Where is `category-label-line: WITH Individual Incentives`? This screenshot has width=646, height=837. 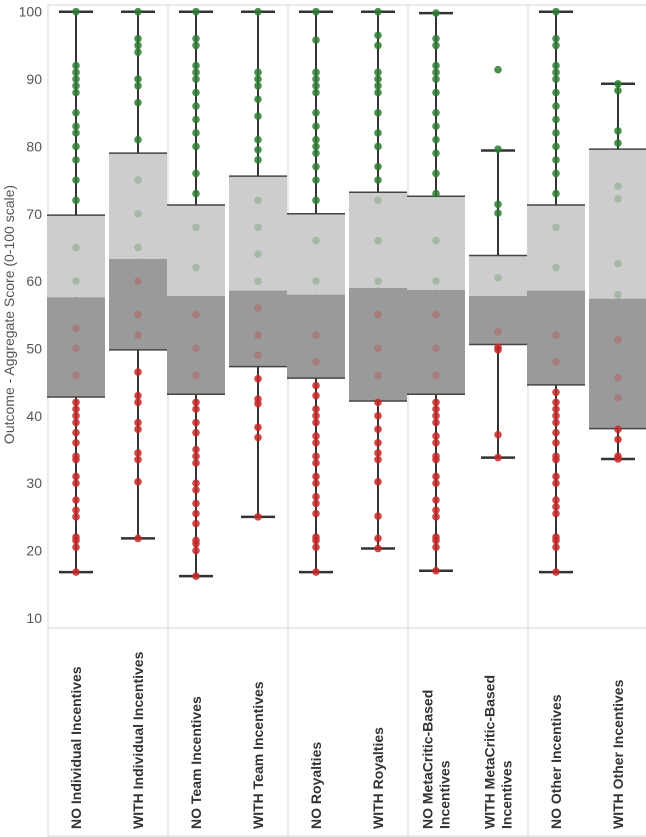
category-label-line: WITH Individual Incentives is located at coordinates (138, 740).